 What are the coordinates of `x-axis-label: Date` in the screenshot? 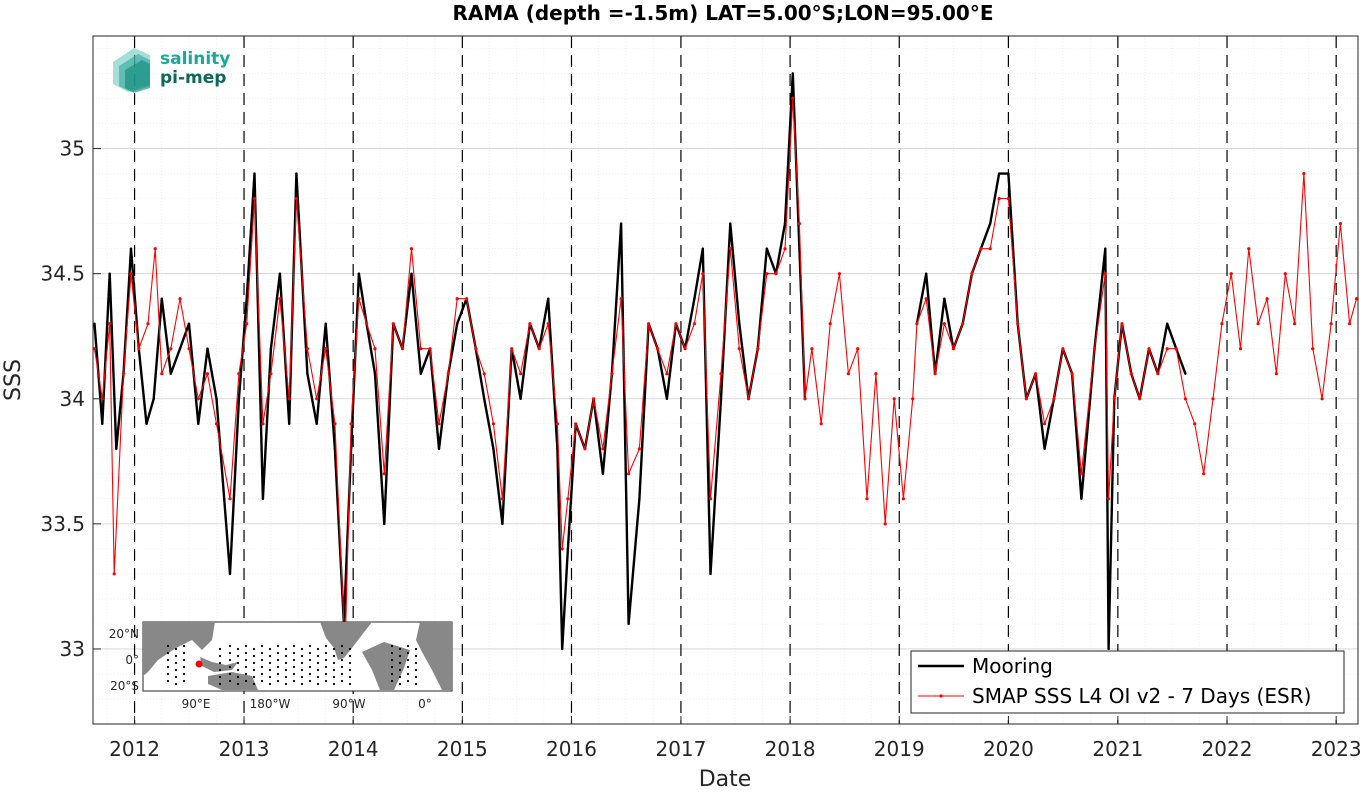 It's located at (725, 778).